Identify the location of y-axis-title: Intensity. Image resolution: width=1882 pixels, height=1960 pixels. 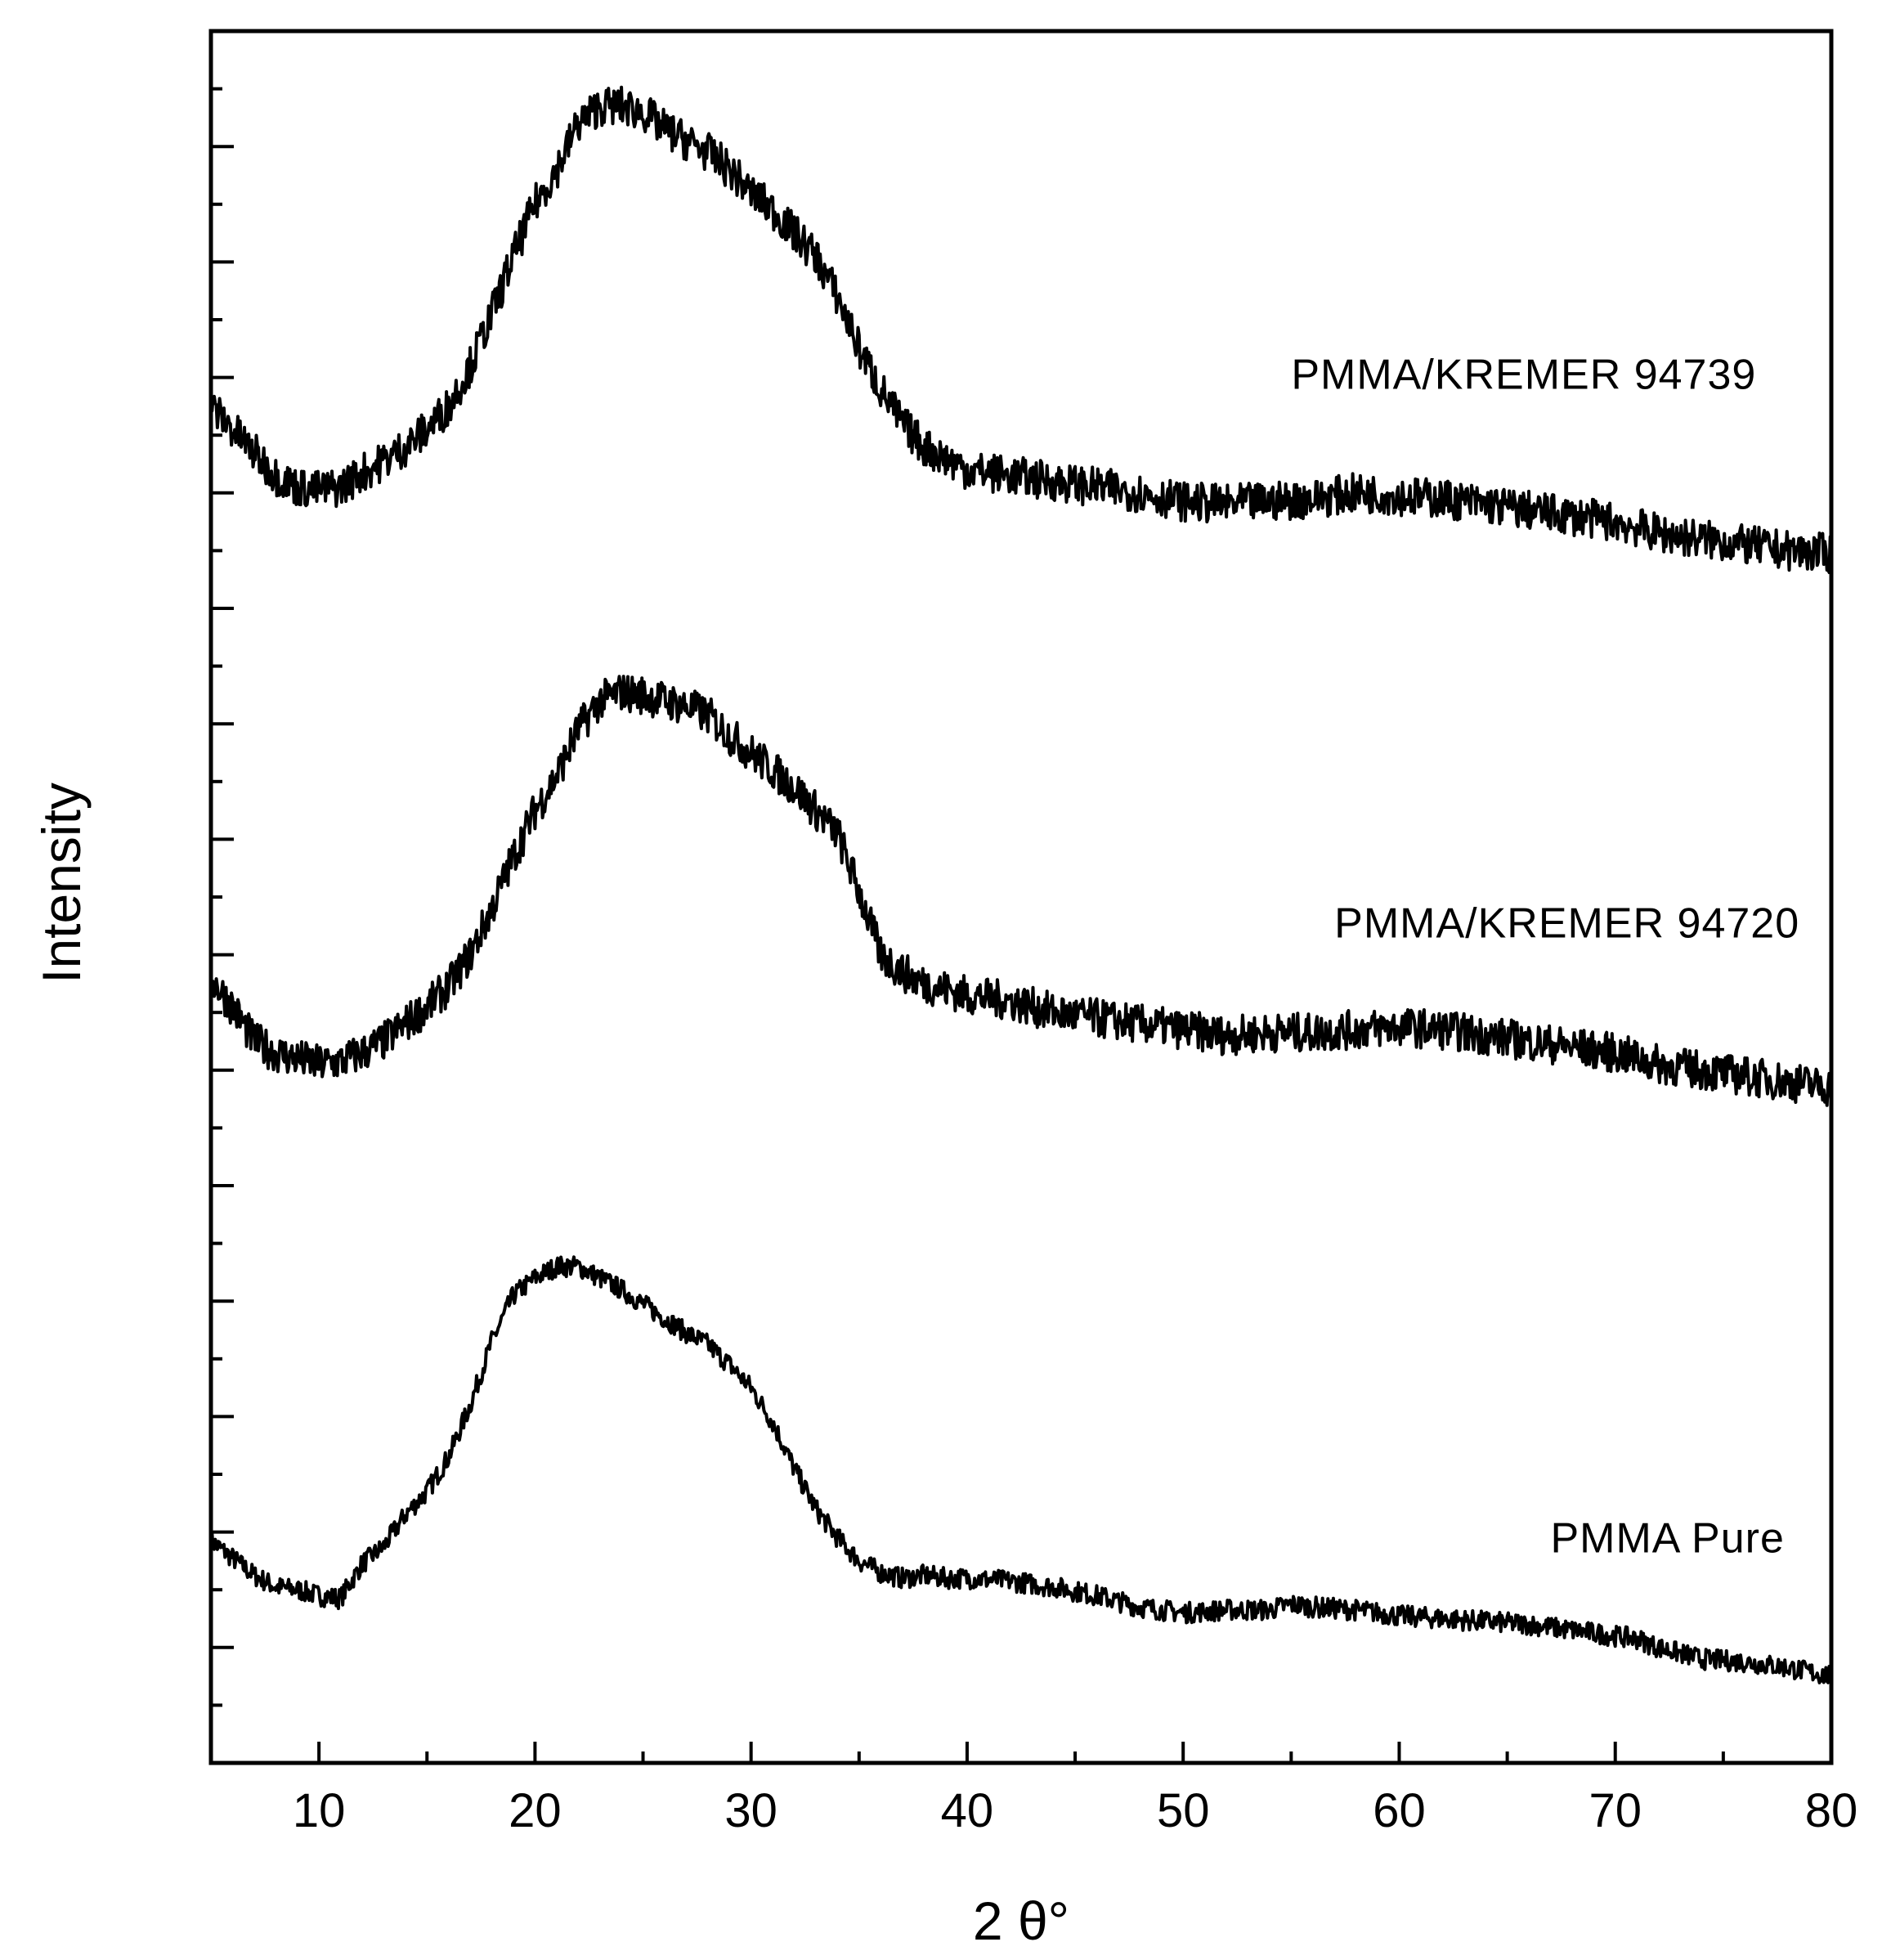
(61, 883).